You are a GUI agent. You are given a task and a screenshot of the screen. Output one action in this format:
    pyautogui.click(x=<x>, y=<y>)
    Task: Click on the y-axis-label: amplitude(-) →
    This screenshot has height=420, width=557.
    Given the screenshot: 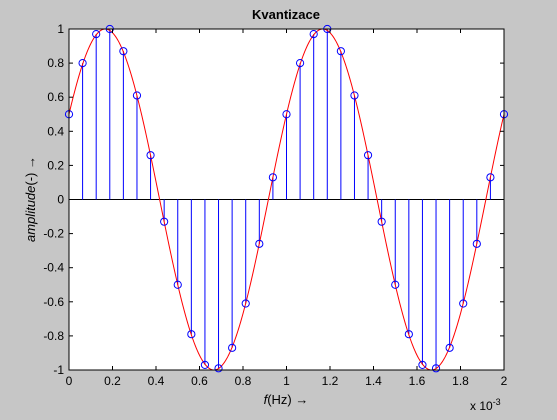 What is the action you would take?
    pyautogui.click(x=30, y=199)
    